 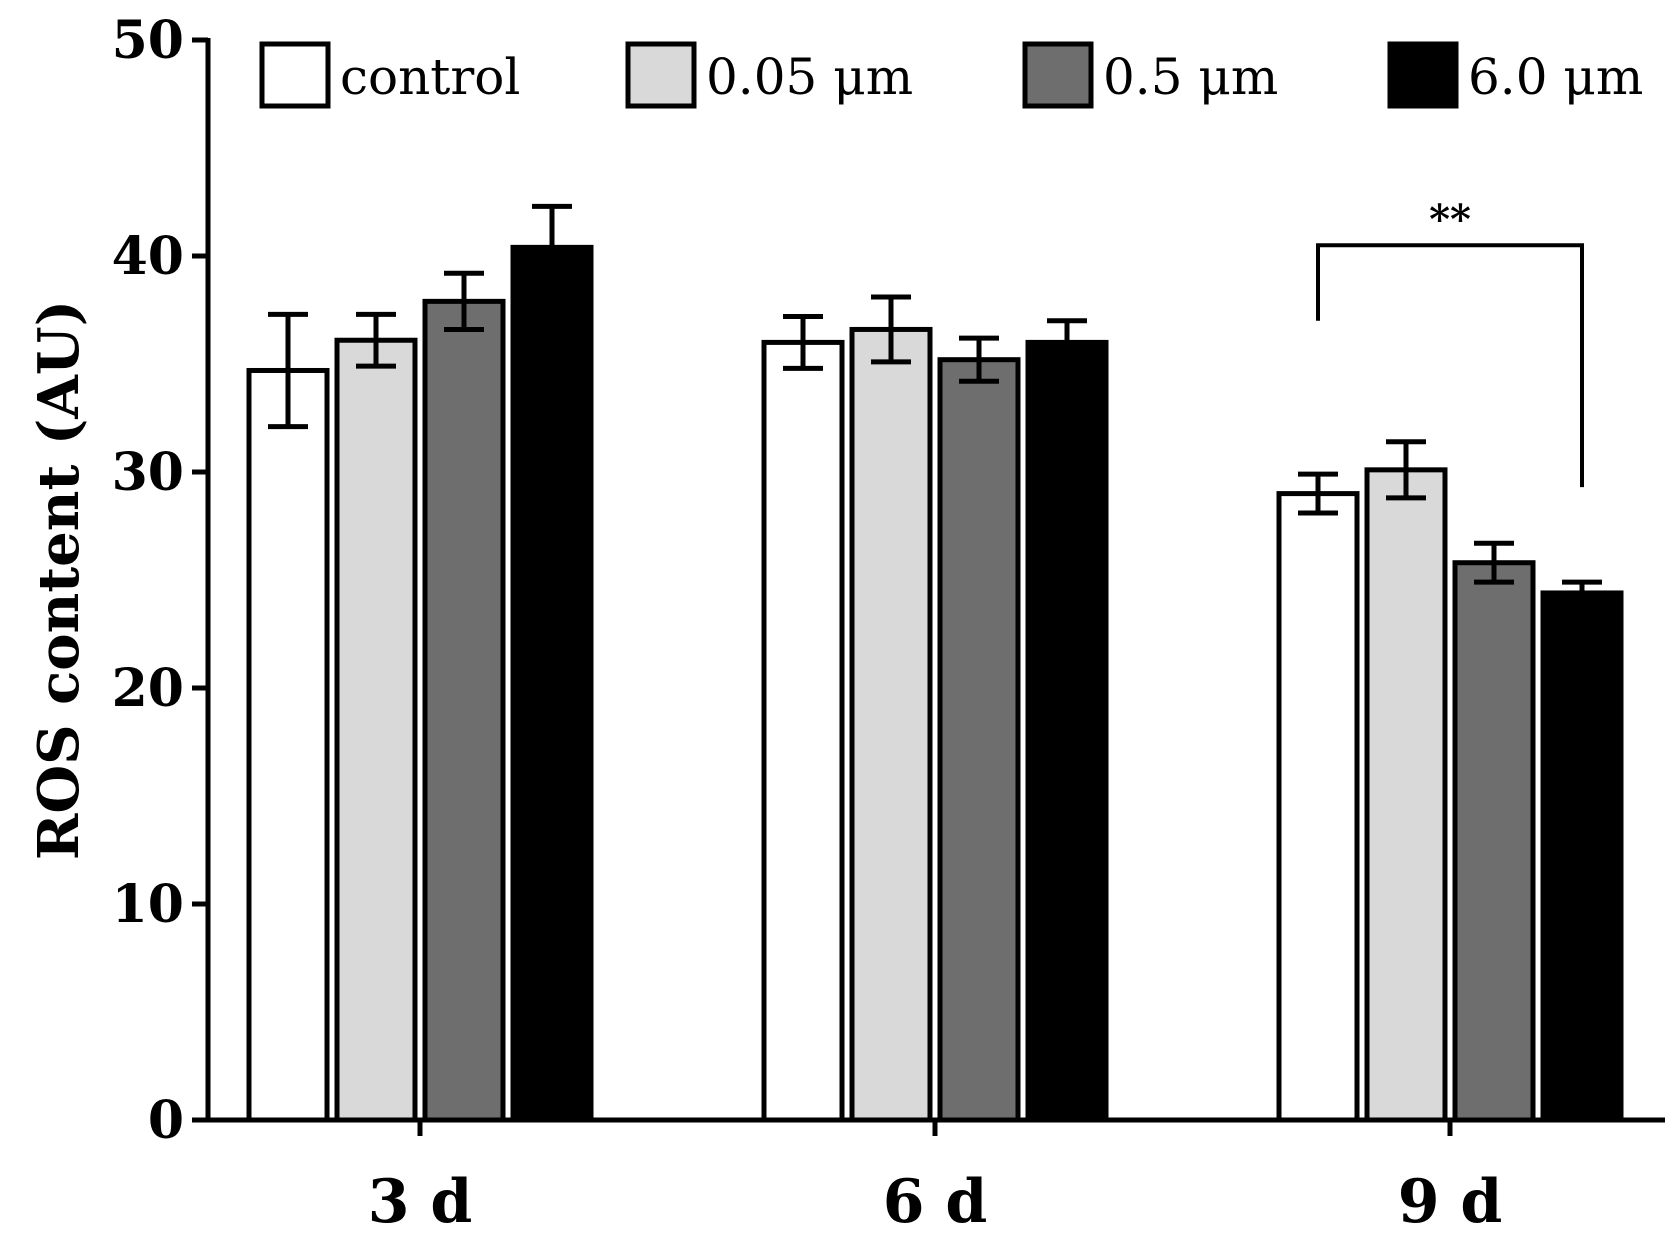 What do you see at coordinates (148, 472) in the screenshot?
I see `y-tick-label: 30` at bounding box center [148, 472].